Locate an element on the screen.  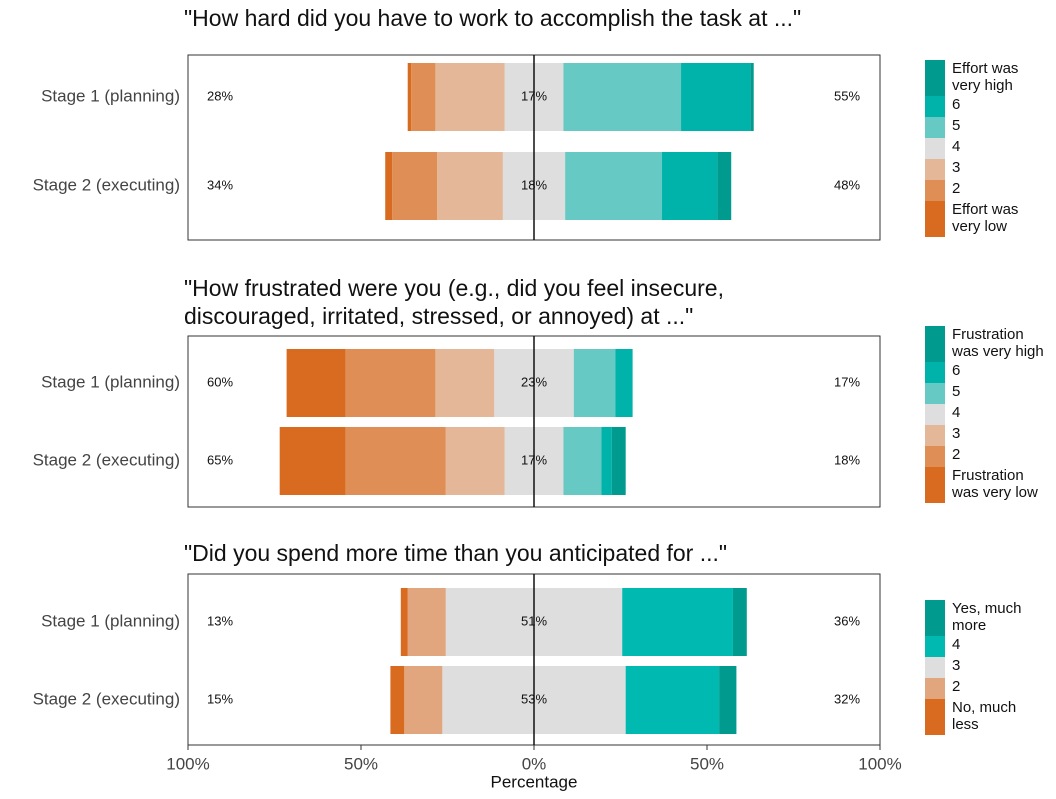
legend-label: No, much less is located at coordinates (984, 716).